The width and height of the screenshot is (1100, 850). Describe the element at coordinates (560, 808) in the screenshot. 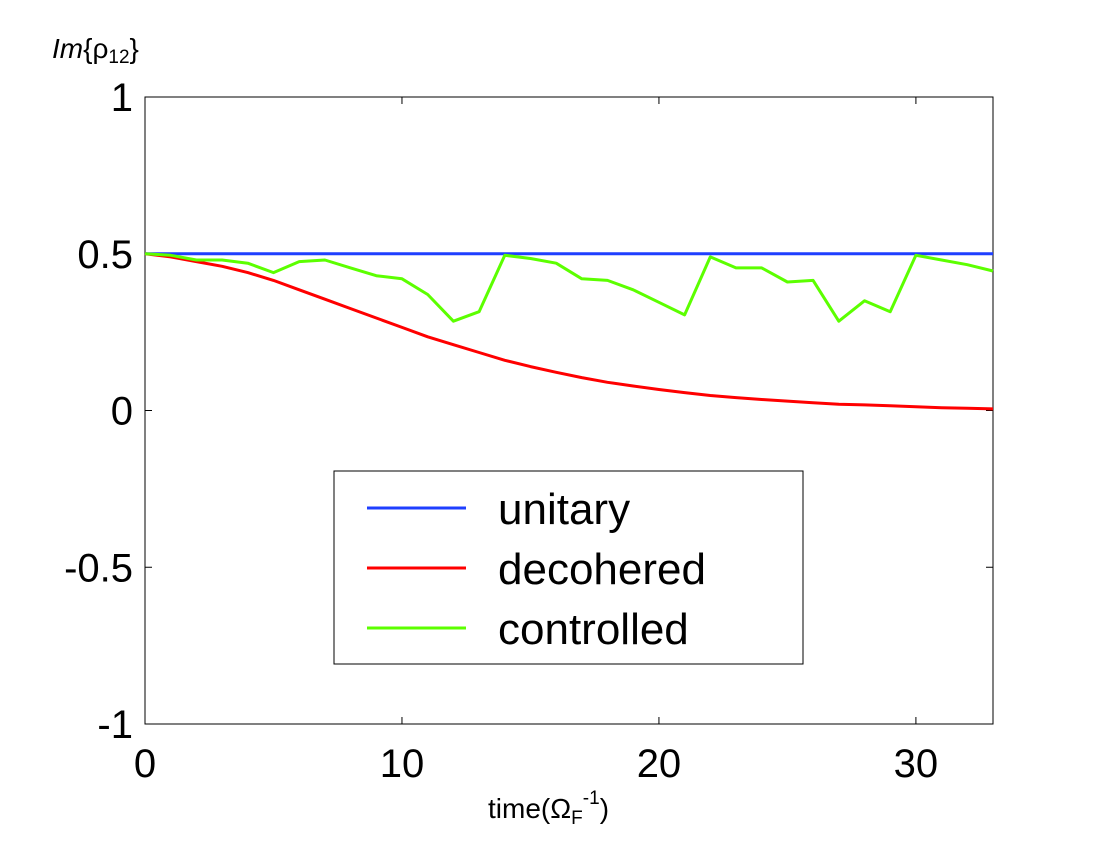

I see `x-axis-title-symbol: Ω` at that location.